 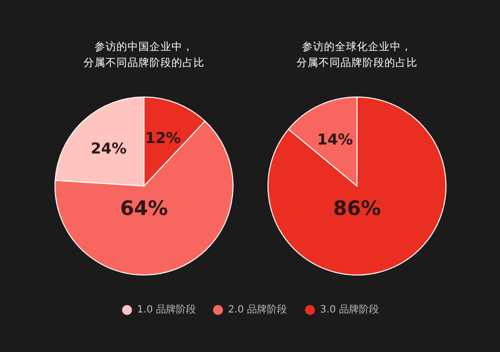 What do you see at coordinates (335, 139) in the screenshot?
I see `data-label: 14%` at bounding box center [335, 139].